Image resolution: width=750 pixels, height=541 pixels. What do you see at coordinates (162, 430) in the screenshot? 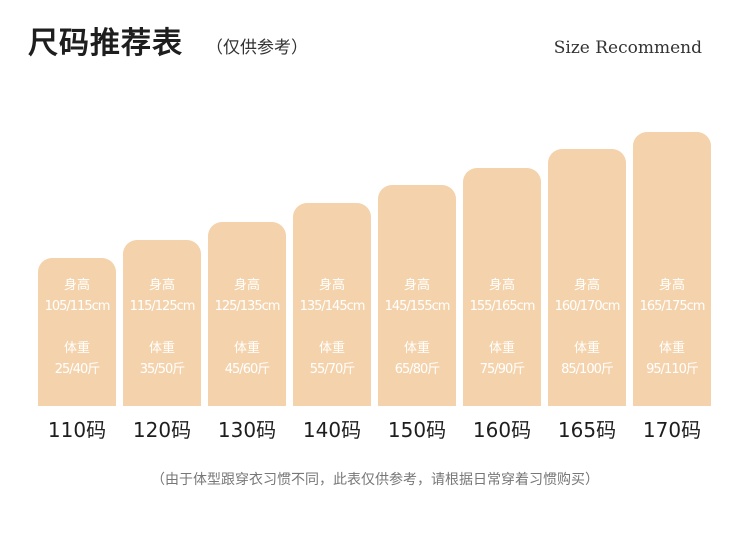
I see `size-label: 120码` at bounding box center [162, 430].